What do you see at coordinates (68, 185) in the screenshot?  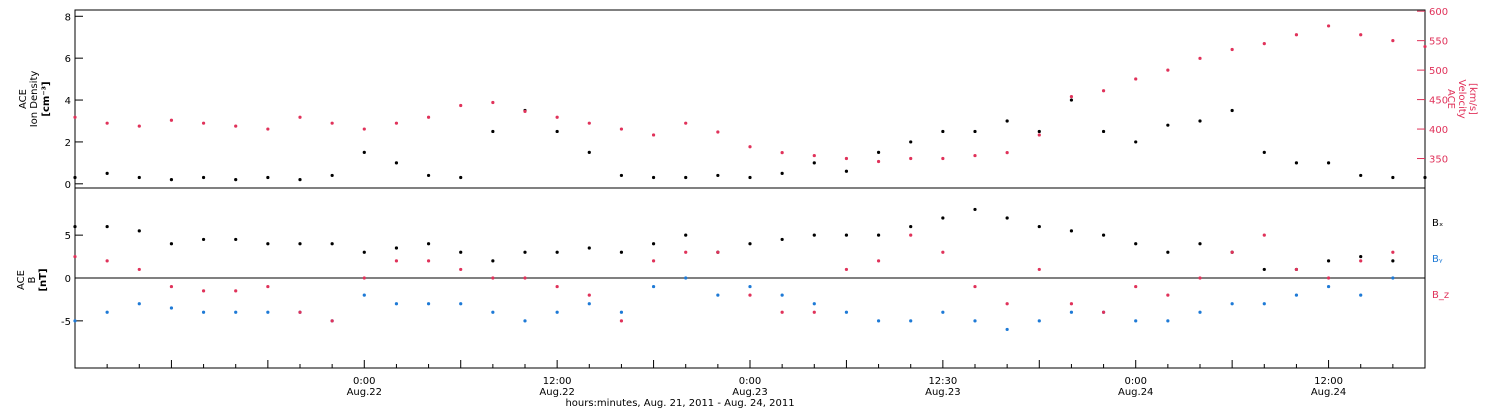 I see `density-tick-label: 0` at bounding box center [68, 185].